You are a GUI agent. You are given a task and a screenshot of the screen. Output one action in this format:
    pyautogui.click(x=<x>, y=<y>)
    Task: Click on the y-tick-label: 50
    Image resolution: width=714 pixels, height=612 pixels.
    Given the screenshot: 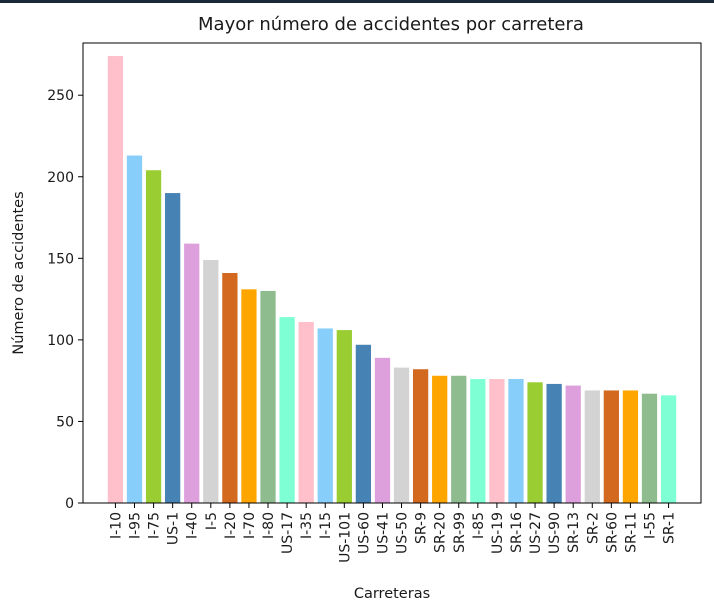 What is the action you would take?
    pyautogui.click(x=65, y=422)
    